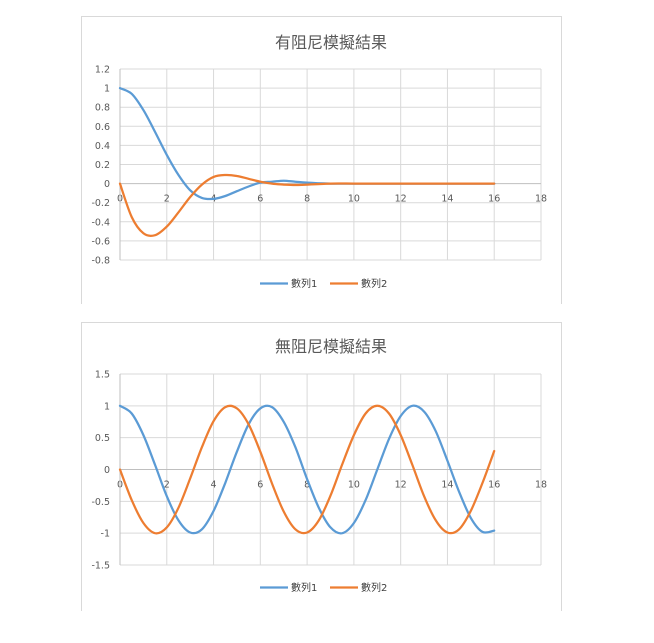 Image resolution: width=654 pixels, height=643 pixels. Describe the element at coordinates (102, 146) in the screenshot. I see `y-tick-label: 0.4` at that location.